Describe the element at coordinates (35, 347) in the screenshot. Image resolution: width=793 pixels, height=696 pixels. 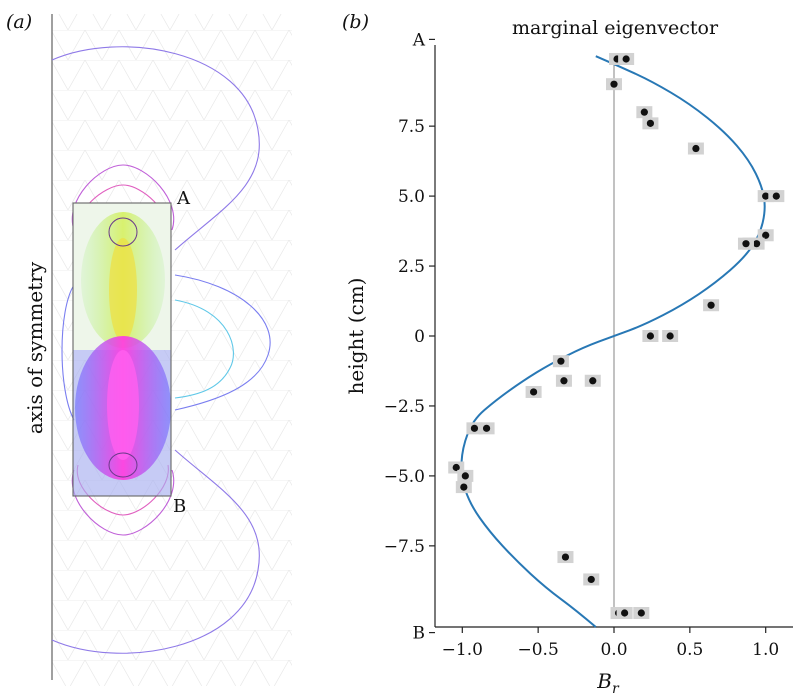
I see `symmetry-axis-label: axis of symmetry` at that location.